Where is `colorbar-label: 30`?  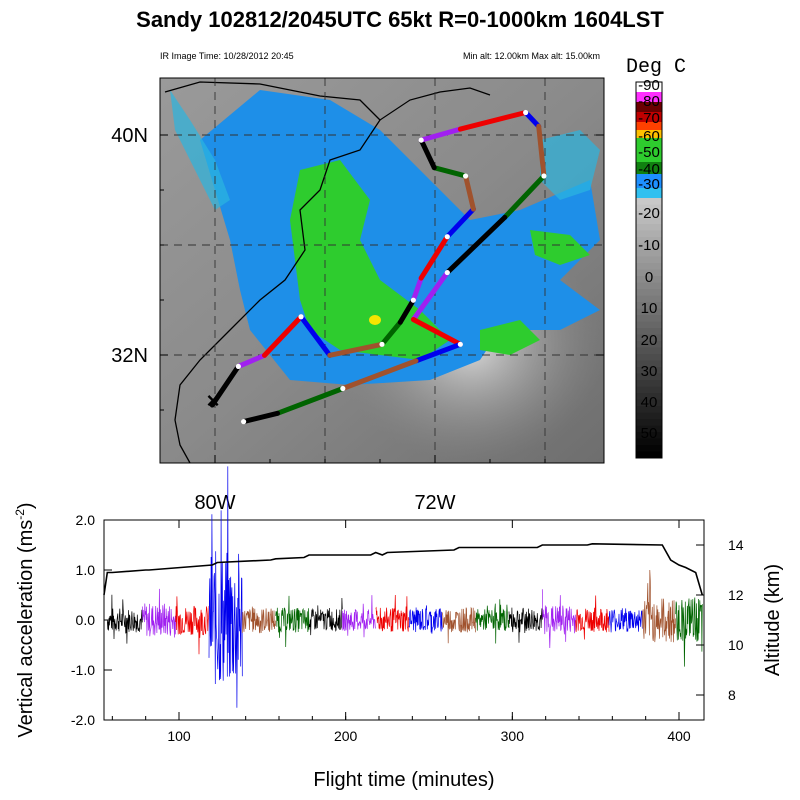
colorbar-label: 30 is located at coordinates (649, 371).